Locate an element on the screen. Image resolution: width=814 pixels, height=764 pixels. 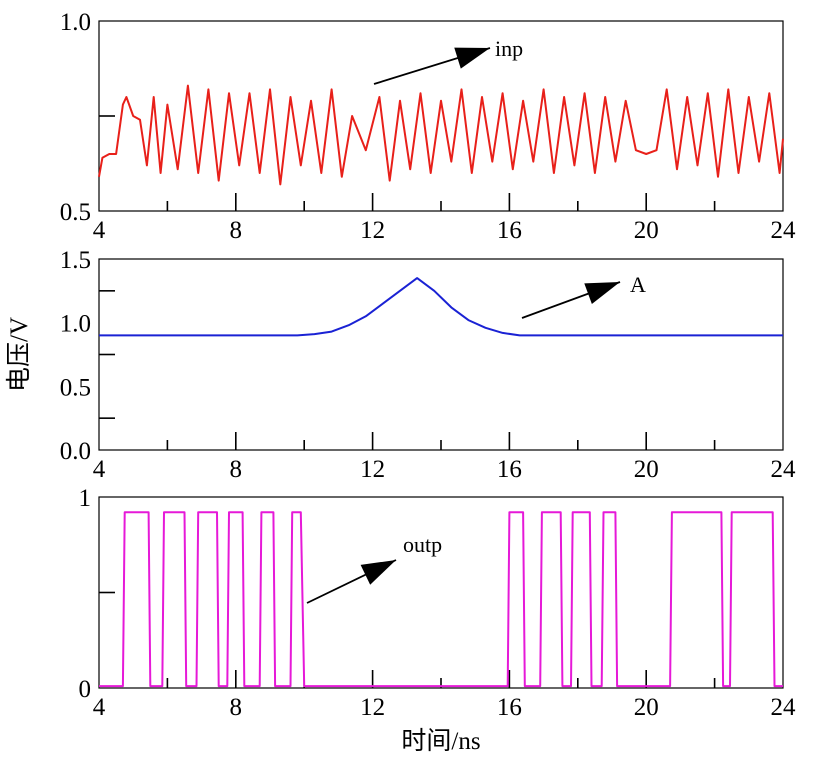
annotation-label-outp: outp is located at coordinates (422, 544).